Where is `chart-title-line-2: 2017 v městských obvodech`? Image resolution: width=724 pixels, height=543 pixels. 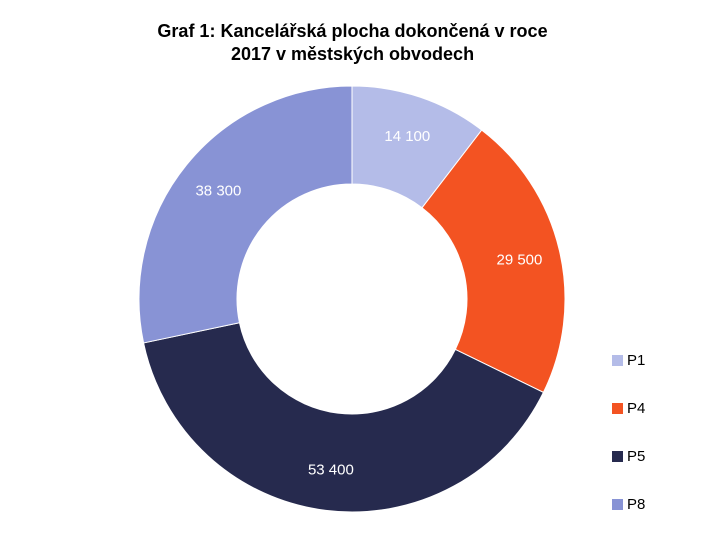 chart-title-line-2: 2017 v městských obvodech is located at coordinates (352, 54).